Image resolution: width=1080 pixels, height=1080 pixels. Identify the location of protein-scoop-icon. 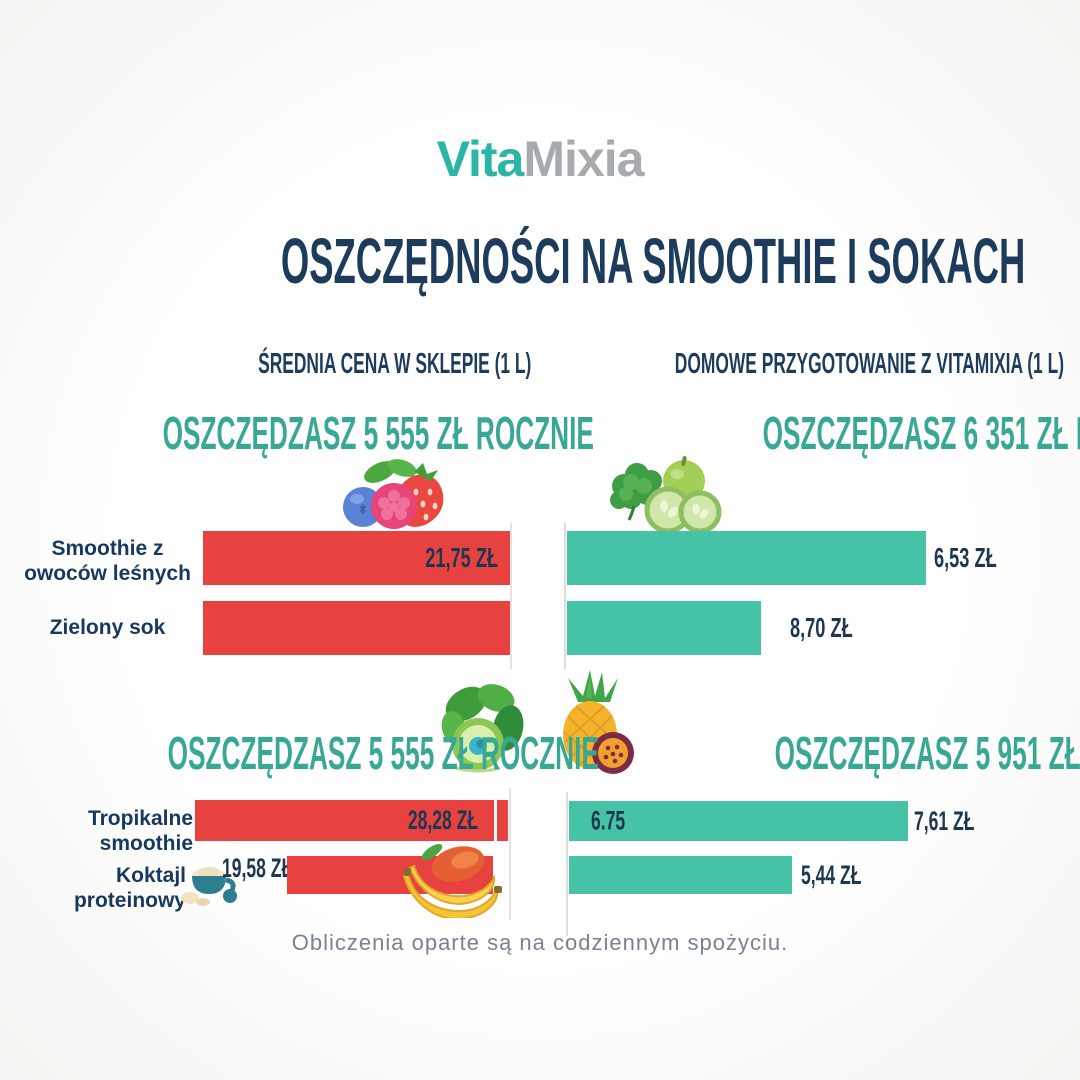
(209, 886).